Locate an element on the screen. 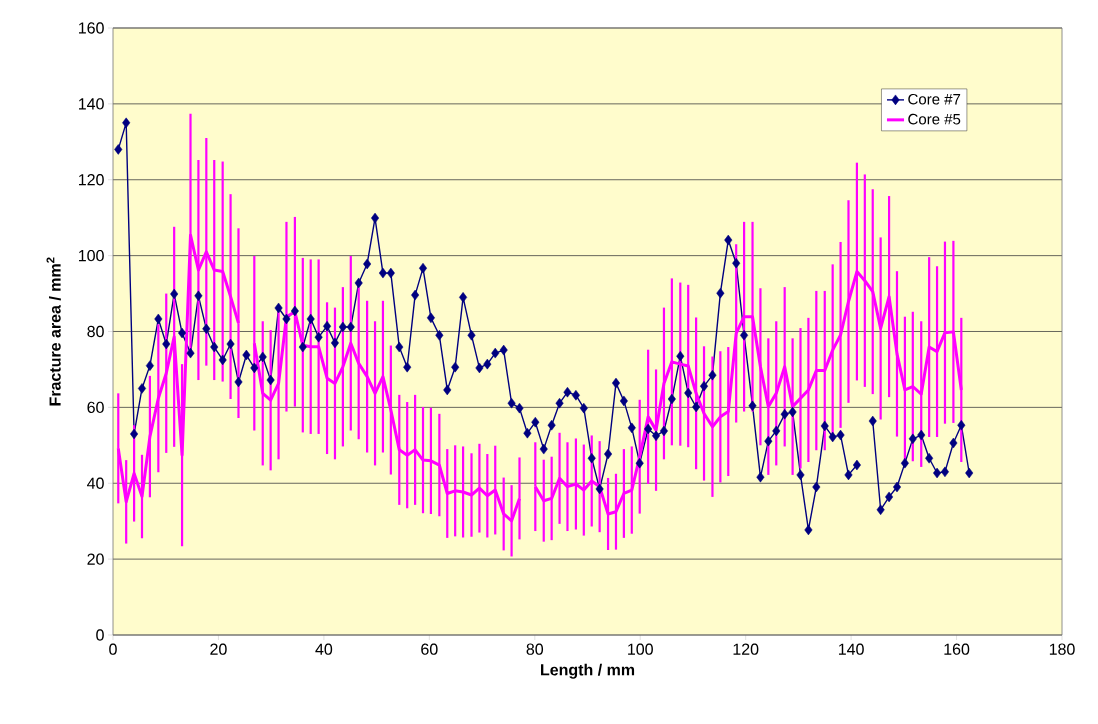  y-tick-label: 60 is located at coordinates (95, 407).